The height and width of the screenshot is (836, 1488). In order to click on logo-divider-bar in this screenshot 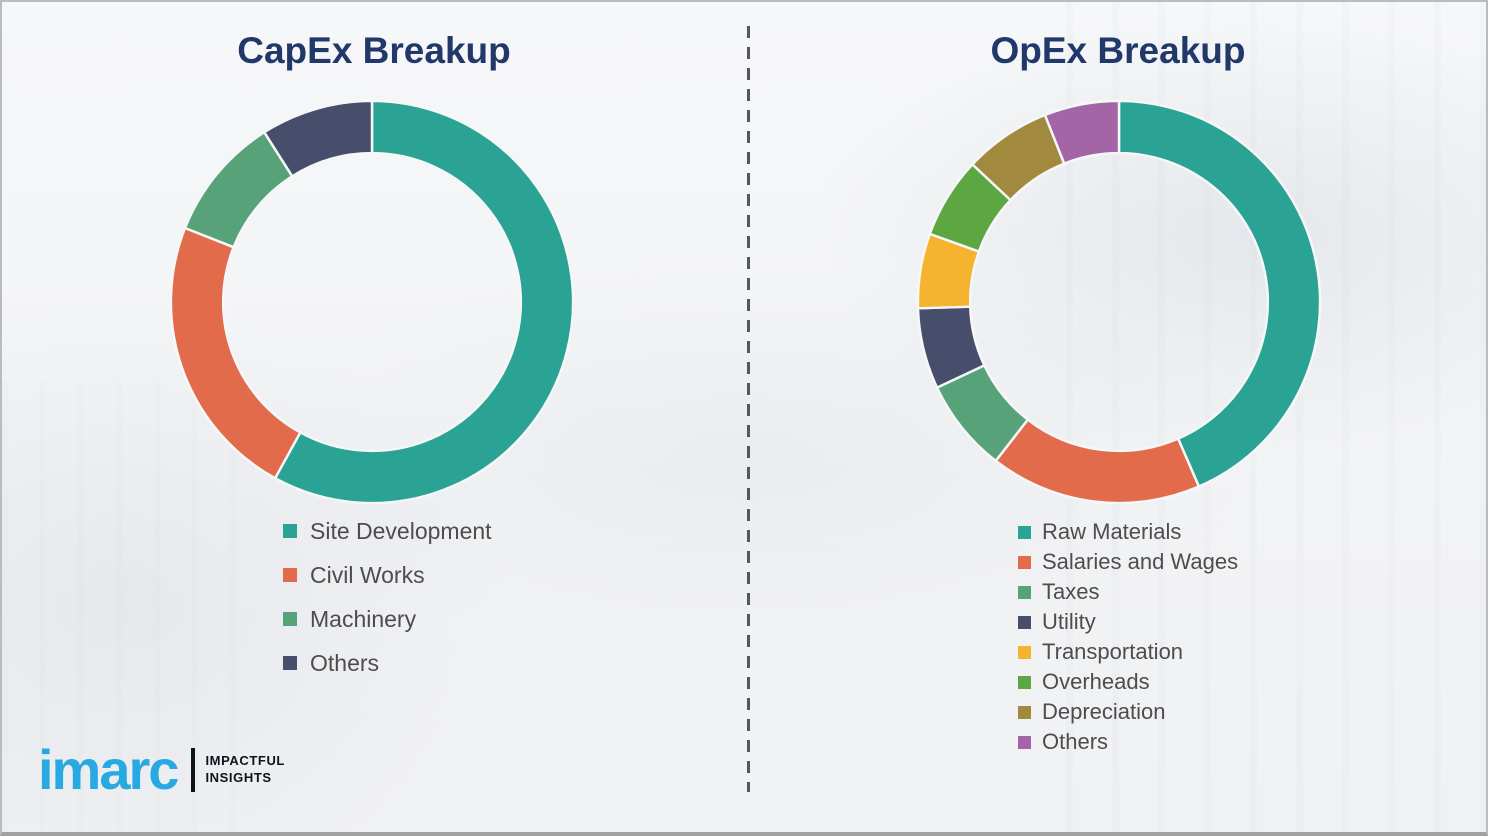, I will do `click(193, 770)`.